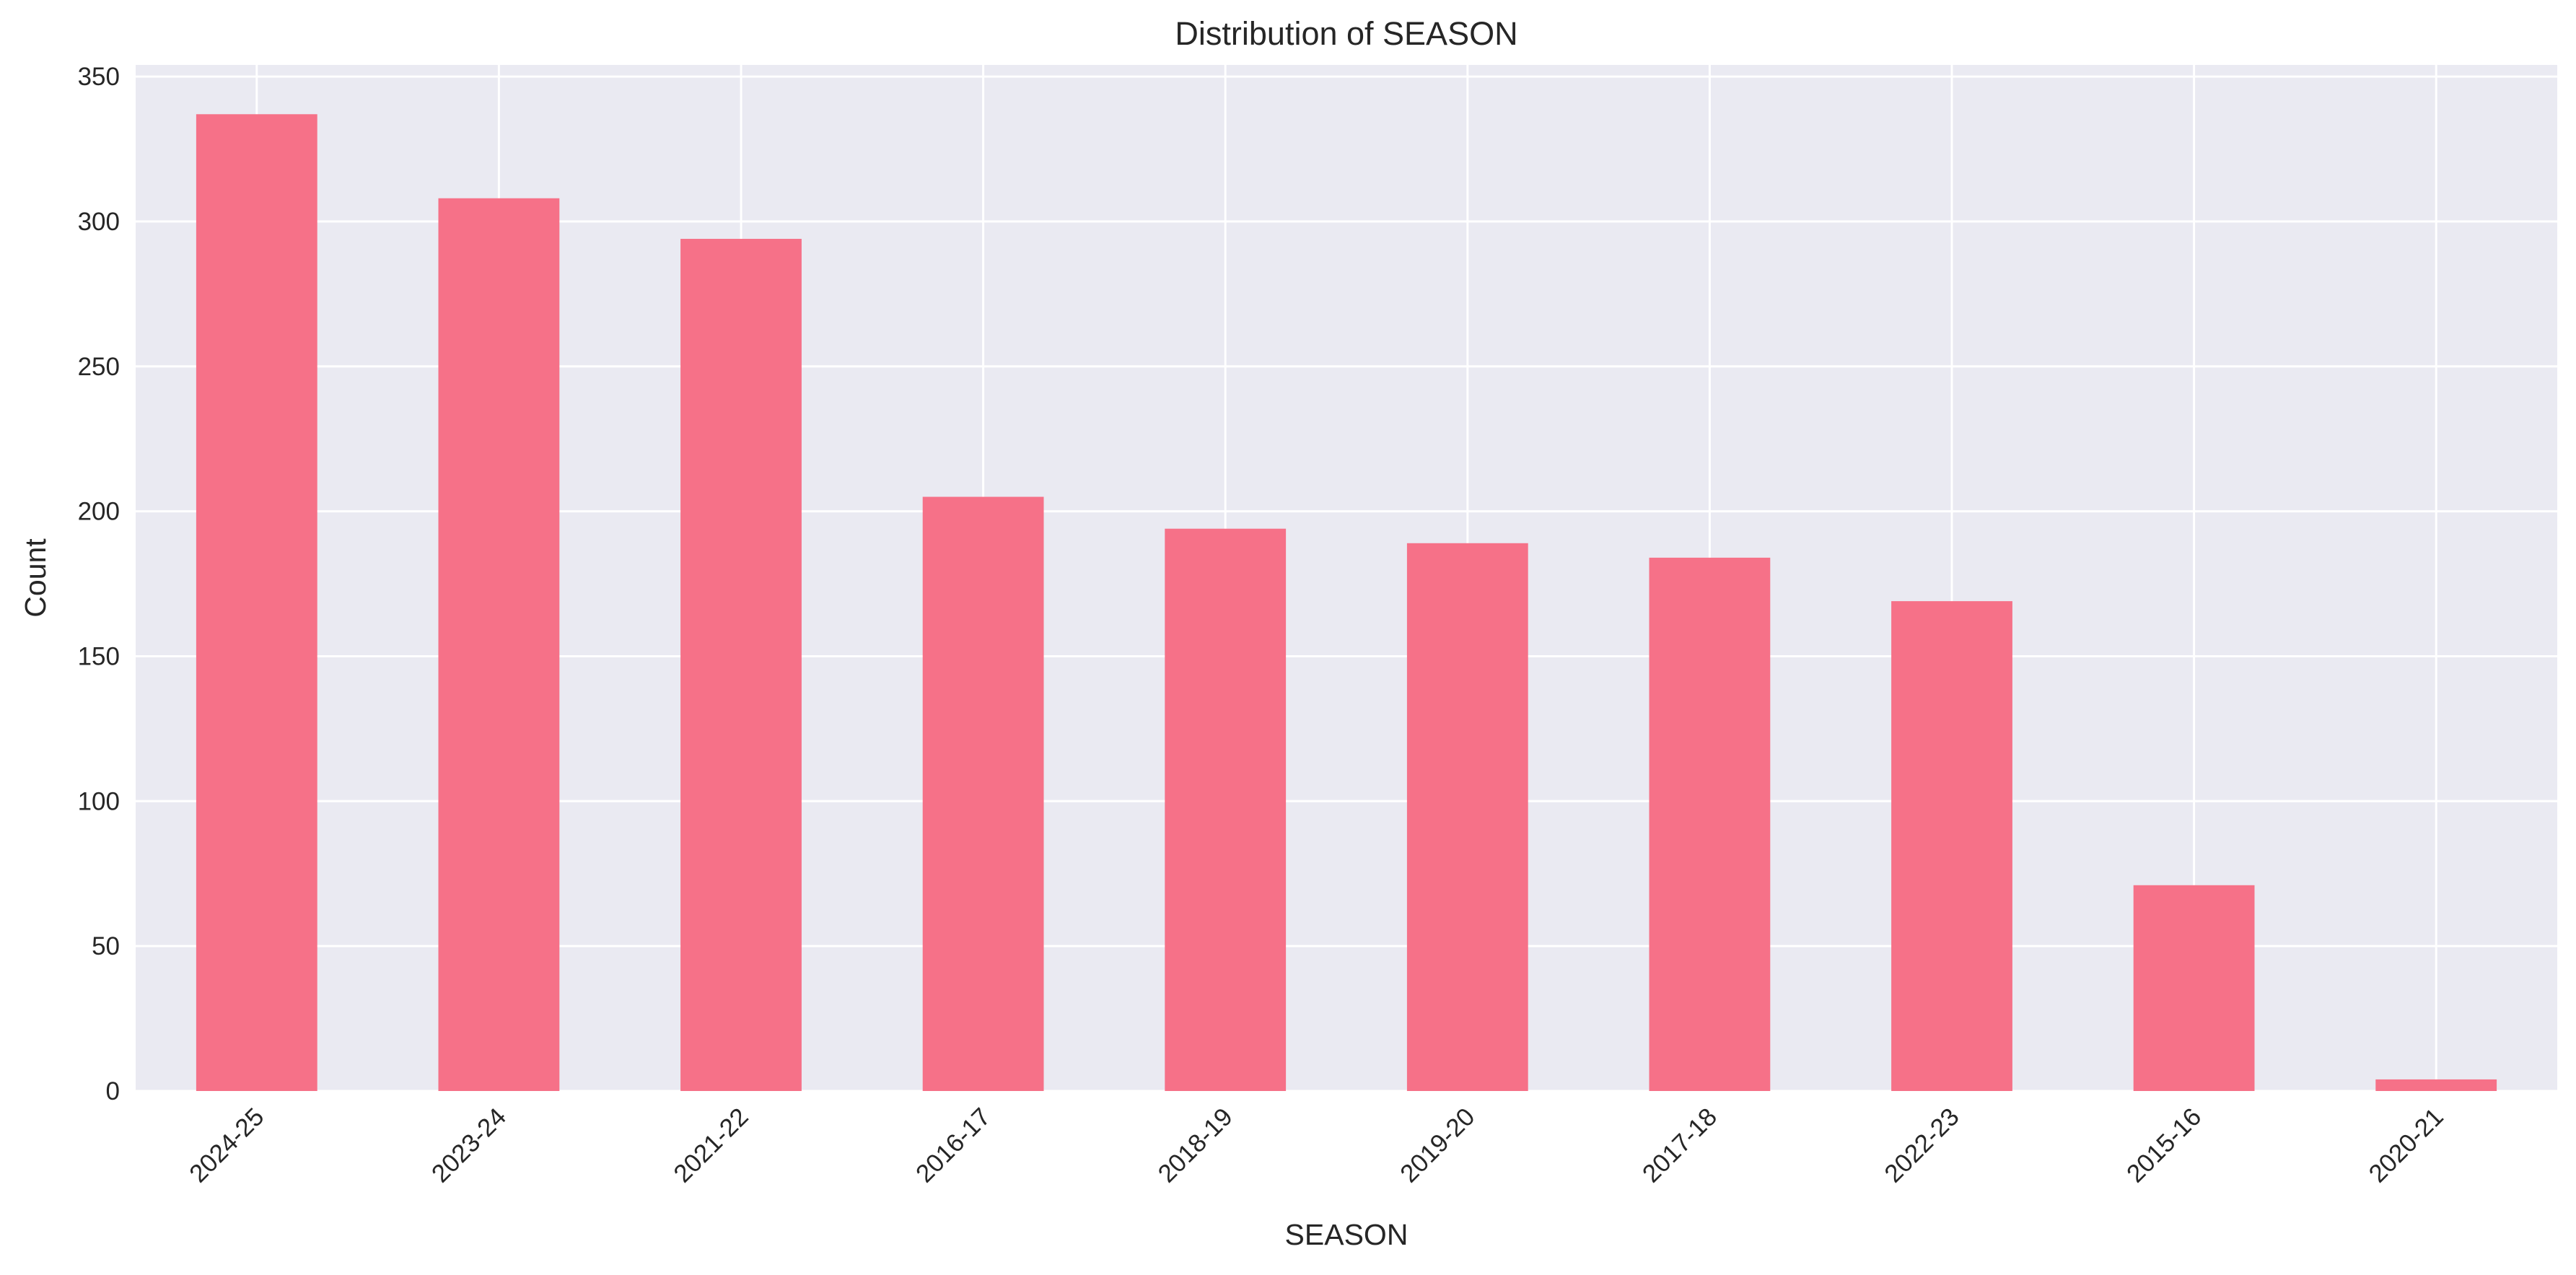  I want to click on y-tick-label: 100, so click(99, 801).